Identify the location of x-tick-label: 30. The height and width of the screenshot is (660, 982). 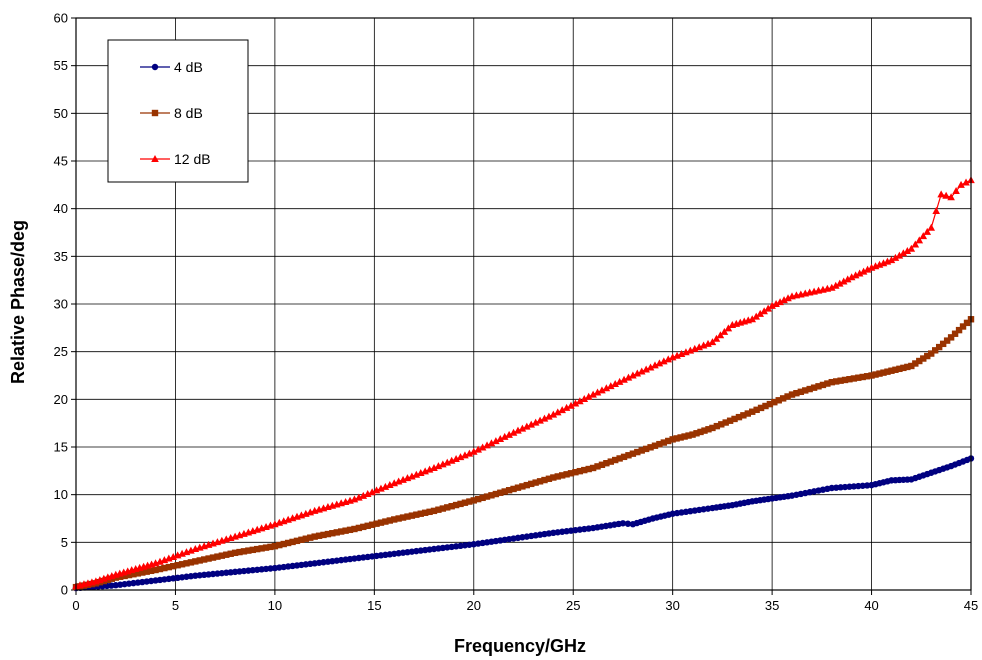
(672, 605).